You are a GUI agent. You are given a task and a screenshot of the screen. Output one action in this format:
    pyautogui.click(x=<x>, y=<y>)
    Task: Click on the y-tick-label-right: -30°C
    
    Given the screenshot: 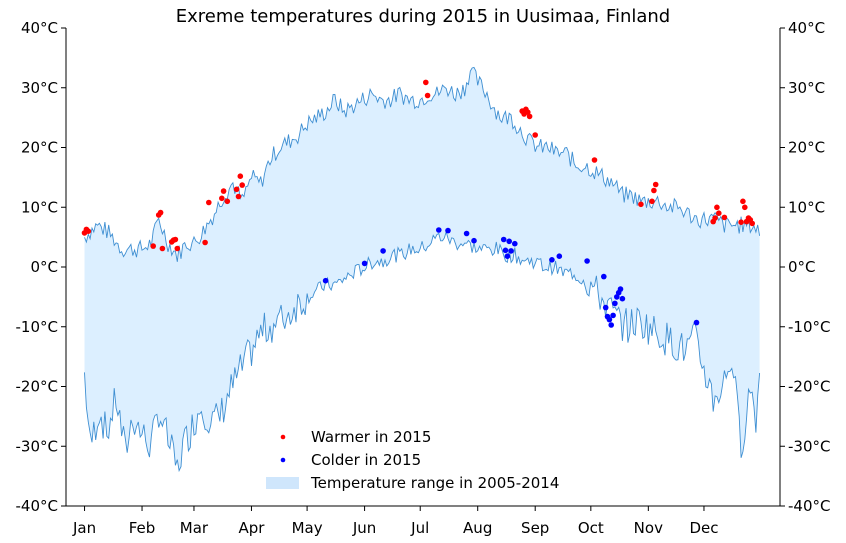 What is the action you would take?
    pyautogui.click(x=809, y=446)
    